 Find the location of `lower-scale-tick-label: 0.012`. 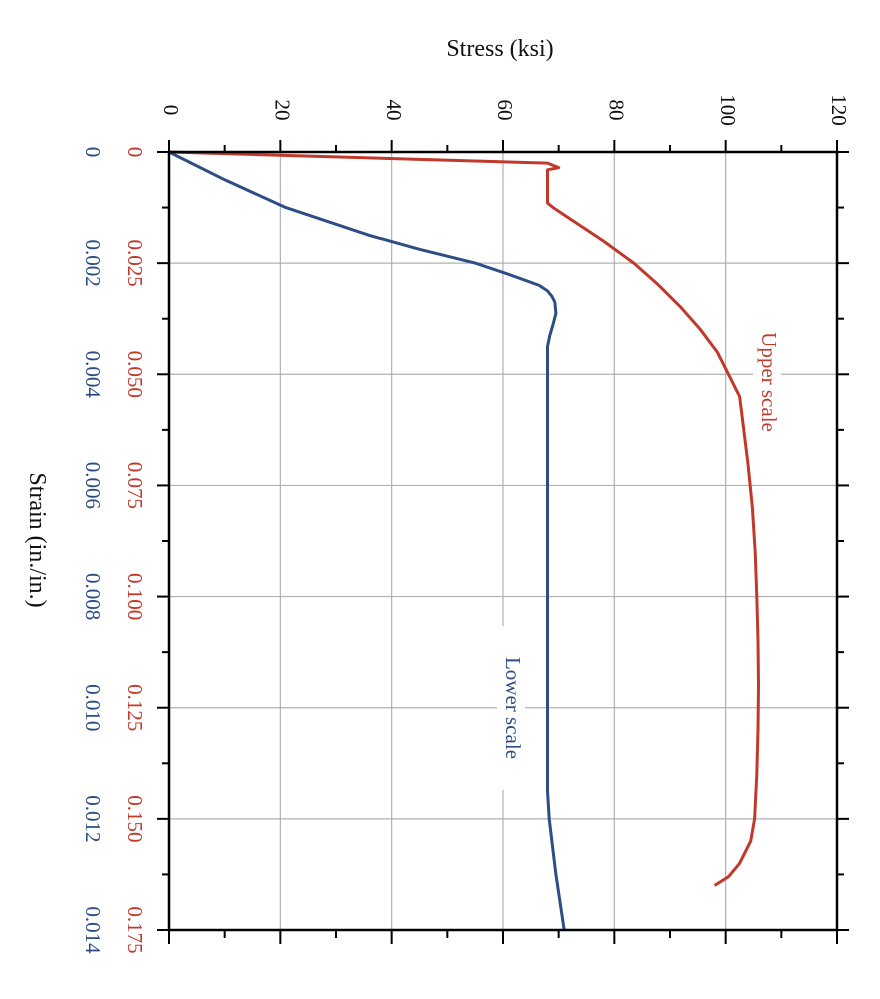

lower-scale-tick-label: 0.012 is located at coordinates (93, 818).